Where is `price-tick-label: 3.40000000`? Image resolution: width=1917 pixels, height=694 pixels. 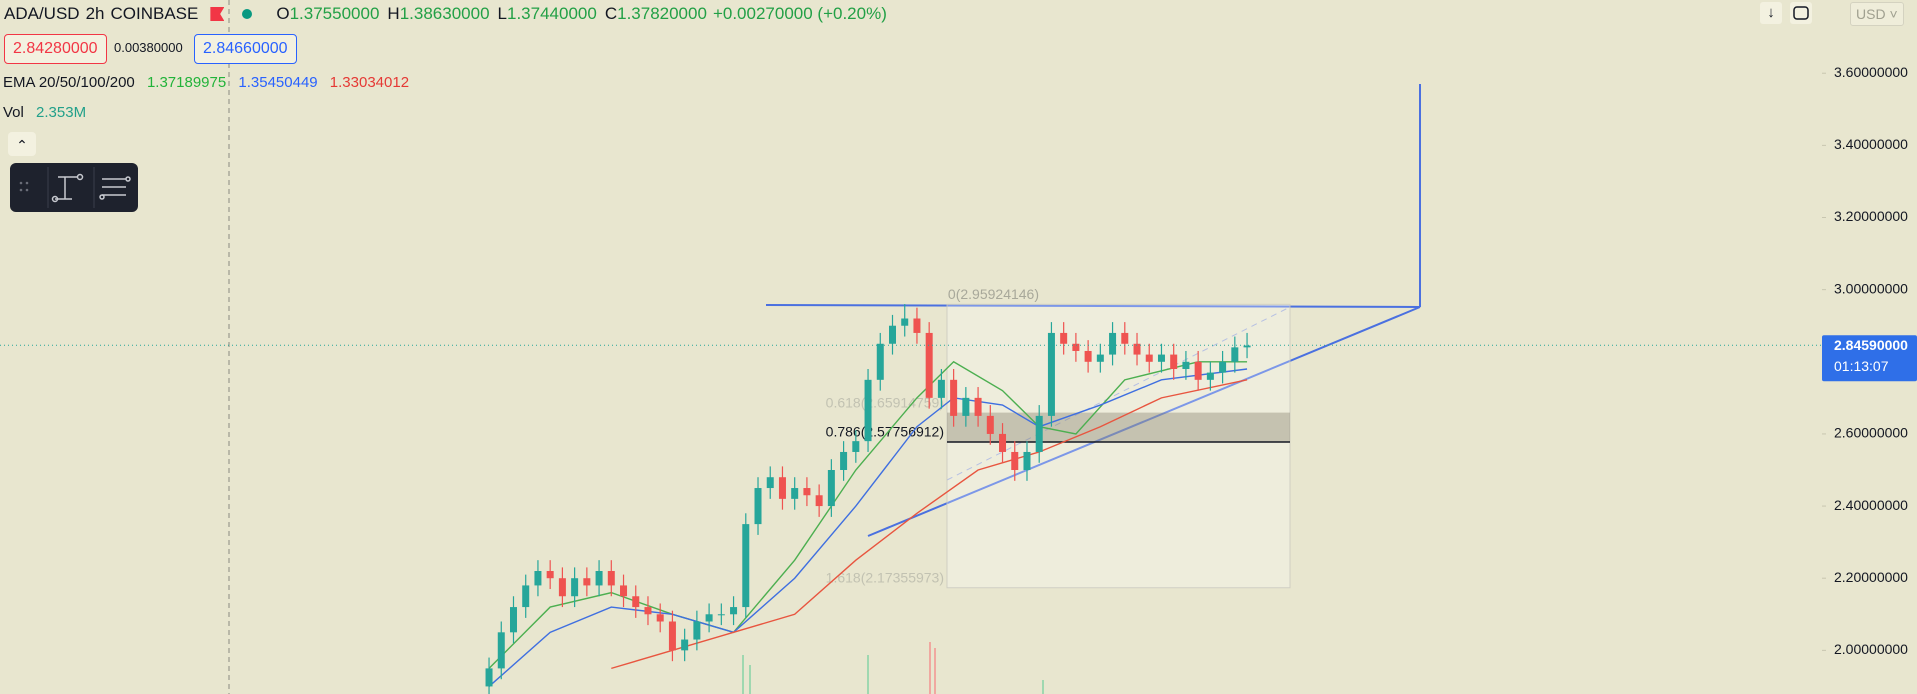 price-tick-label: 3.40000000 is located at coordinates (1871, 144).